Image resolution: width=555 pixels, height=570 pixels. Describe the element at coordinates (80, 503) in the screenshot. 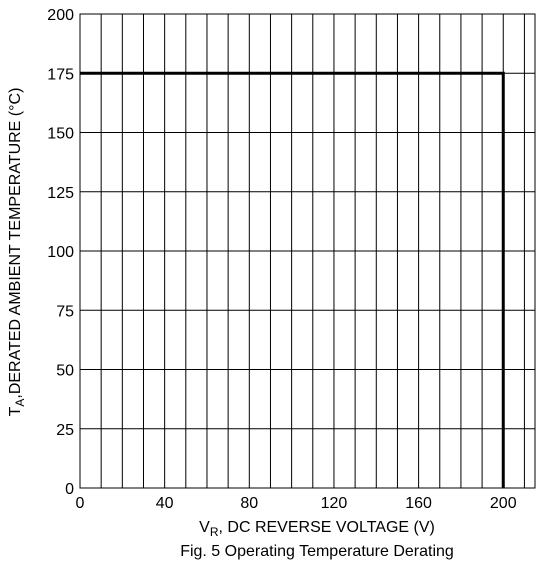

I see `x-tick-label: 0` at that location.